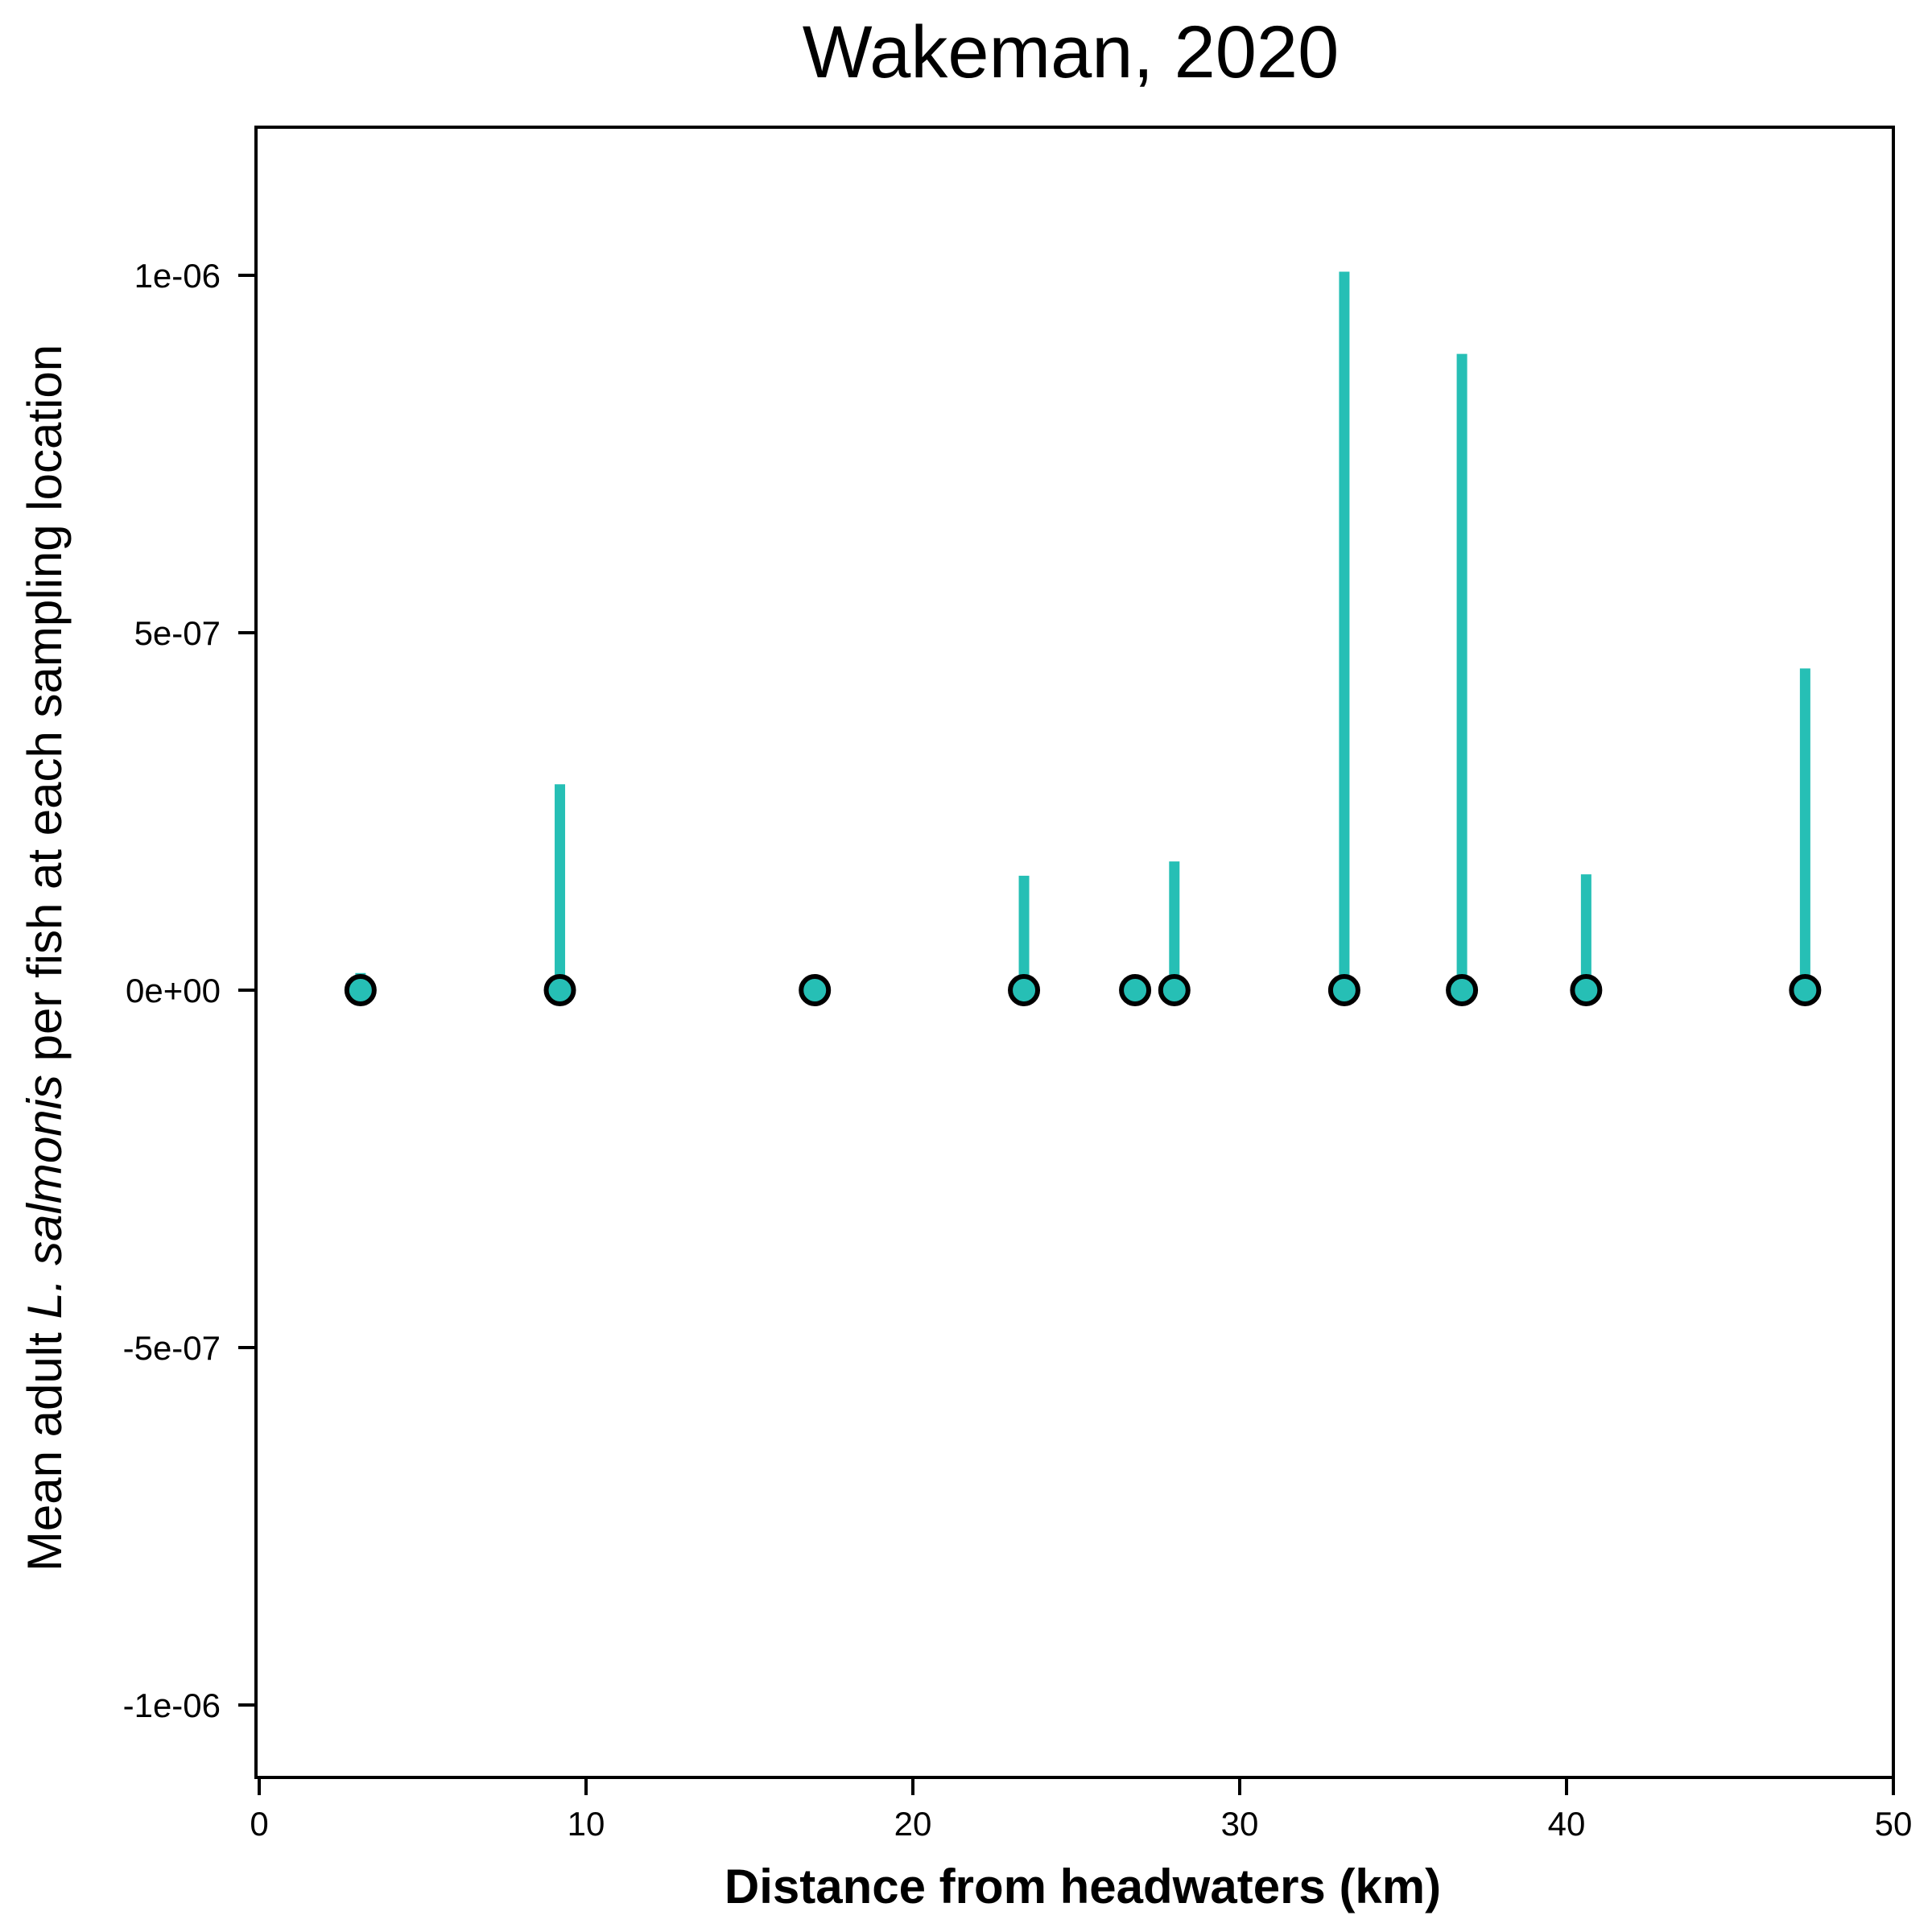 This screenshot has width=1932, height=1932. What do you see at coordinates (172, 1705) in the screenshot?
I see `y-tick-label: -1e-06` at bounding box center [172, 1705].